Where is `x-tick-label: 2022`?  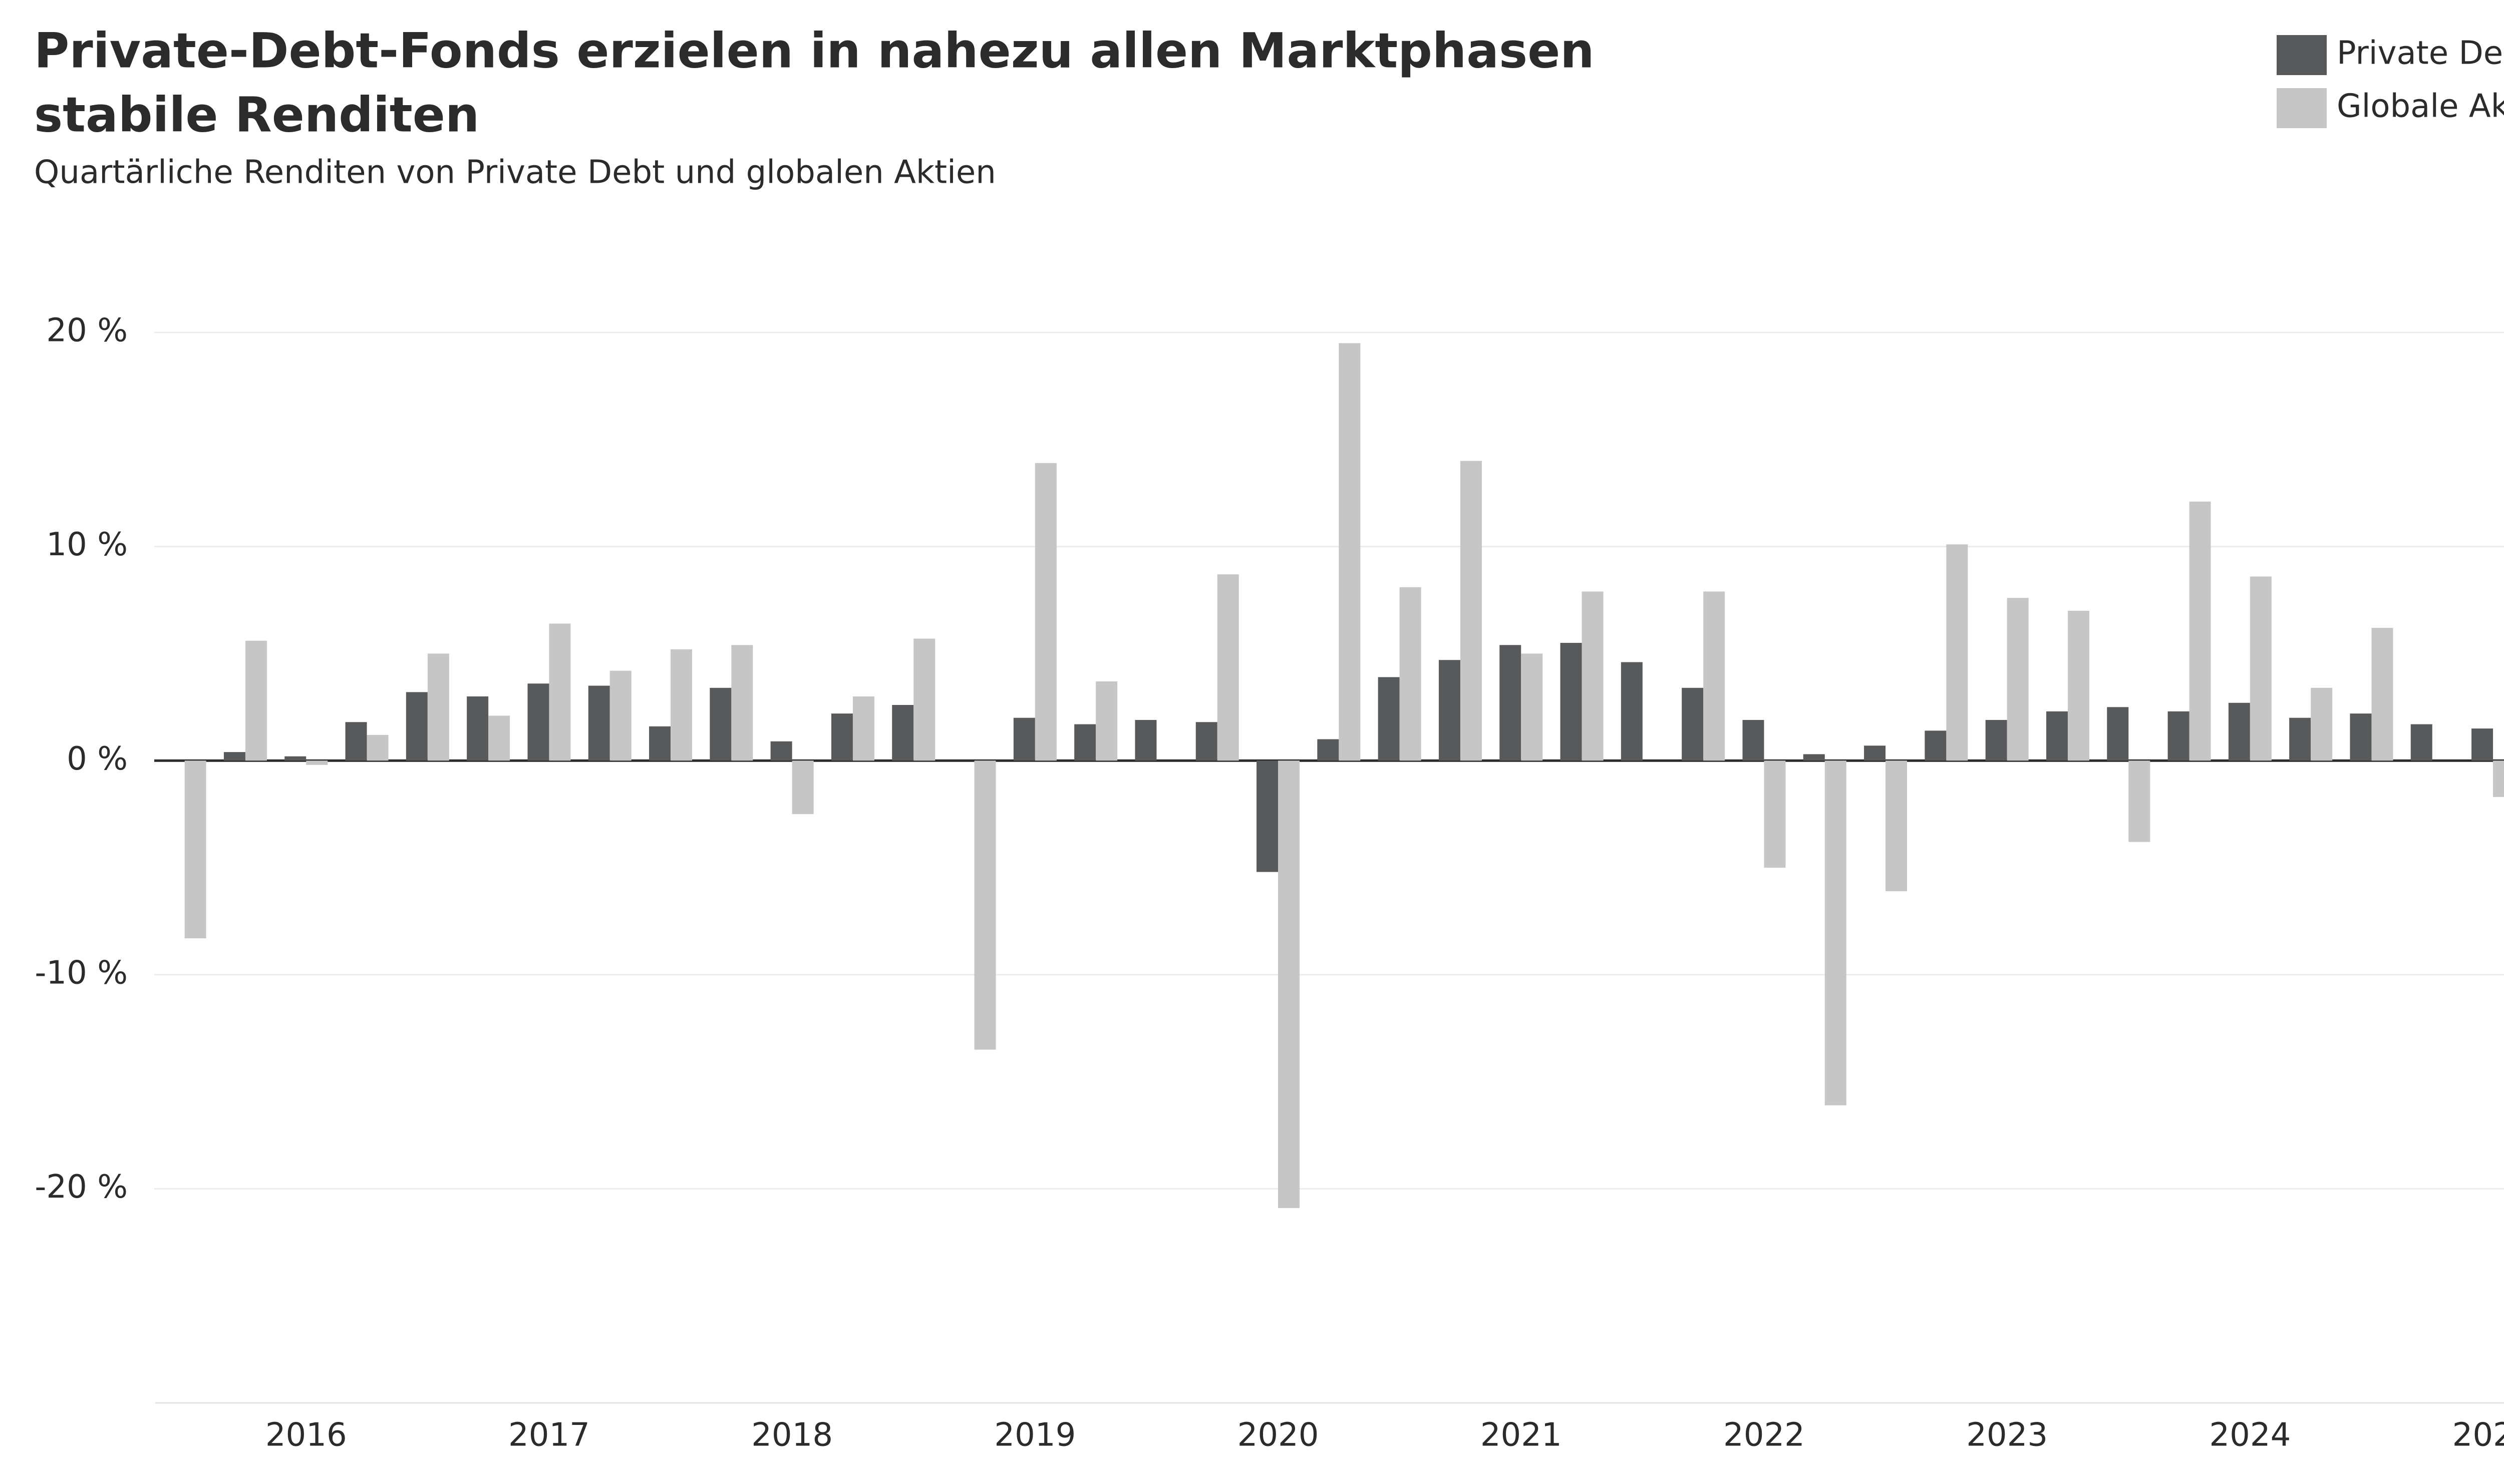
x-tick-label: 2022 is located at coordinates (1764, 1435).